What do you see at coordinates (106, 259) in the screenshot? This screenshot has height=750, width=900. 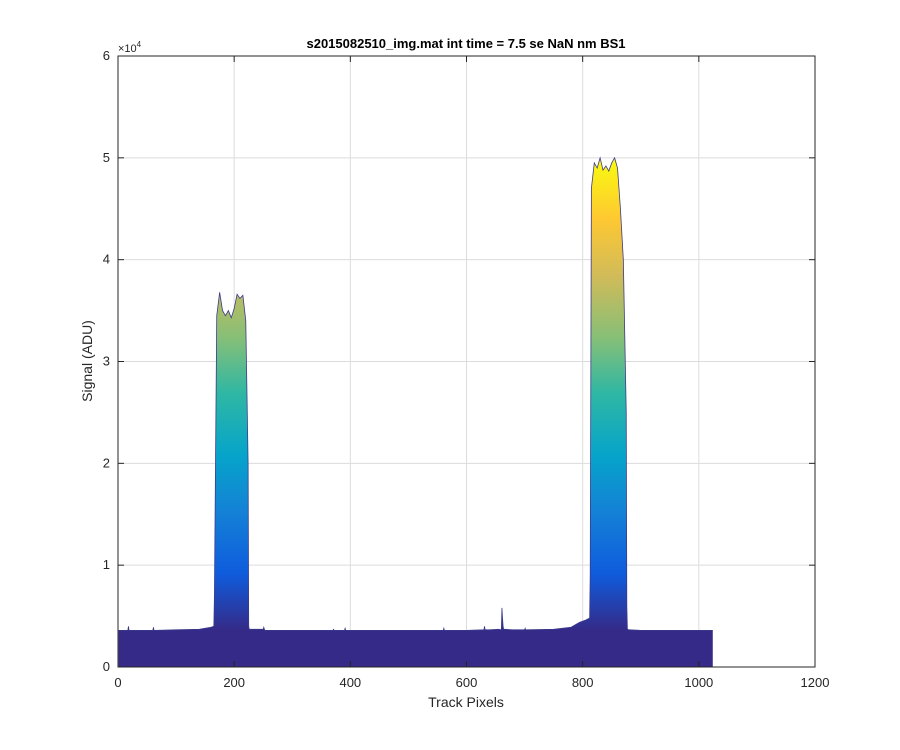 I see `y-tick-label: 4` at bounding box center [106, 259].